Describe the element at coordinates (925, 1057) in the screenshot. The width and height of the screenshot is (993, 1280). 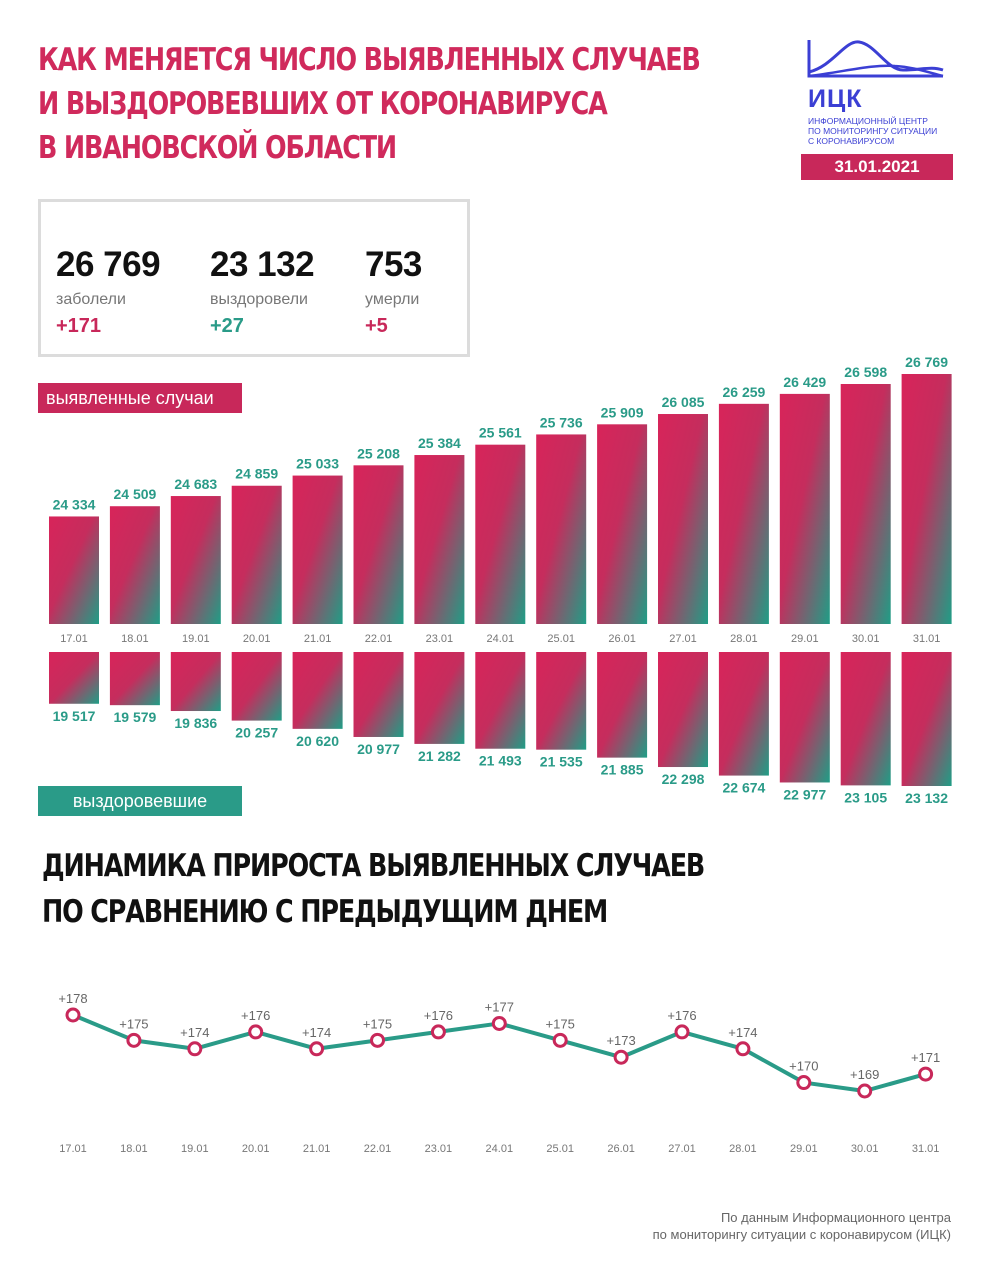
I see `growth-value-label: +171` at that location.